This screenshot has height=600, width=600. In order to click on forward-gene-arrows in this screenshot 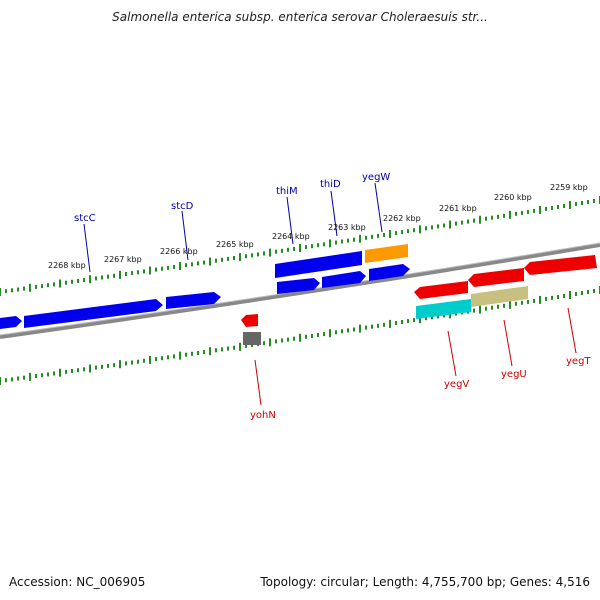, I will do `click(205, 286)`.